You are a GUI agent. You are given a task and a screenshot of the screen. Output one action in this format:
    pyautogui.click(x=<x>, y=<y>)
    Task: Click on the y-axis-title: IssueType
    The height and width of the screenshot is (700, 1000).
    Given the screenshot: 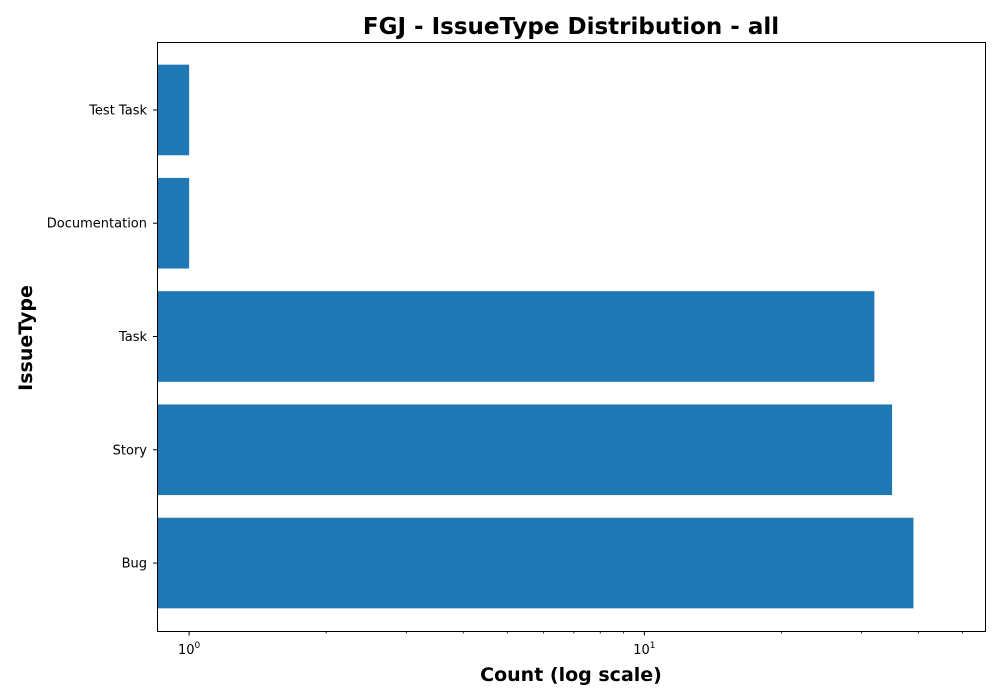 What is the action you would take?
    pyautogui.click(x=26, y=338)
    